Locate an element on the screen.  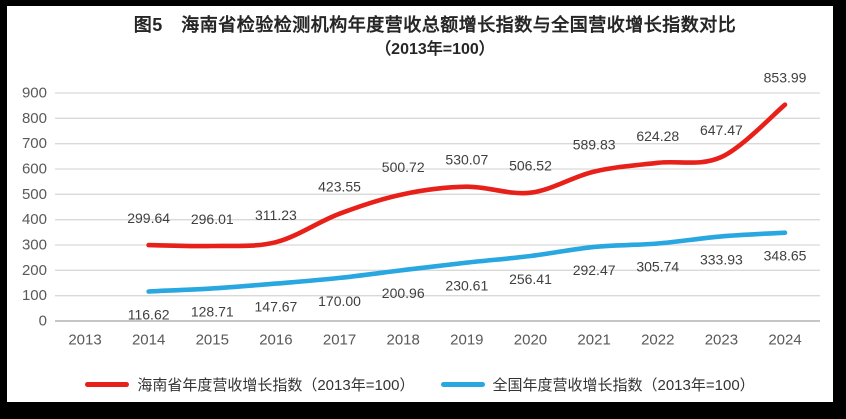
x-tick-label: 2013 is located at coordinates (84, 340).